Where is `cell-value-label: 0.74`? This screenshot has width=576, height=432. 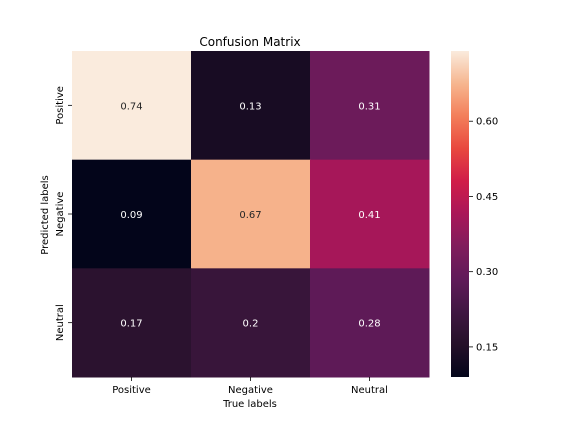 cell-value-label: 0.74 is located at coordinates (131, 106).